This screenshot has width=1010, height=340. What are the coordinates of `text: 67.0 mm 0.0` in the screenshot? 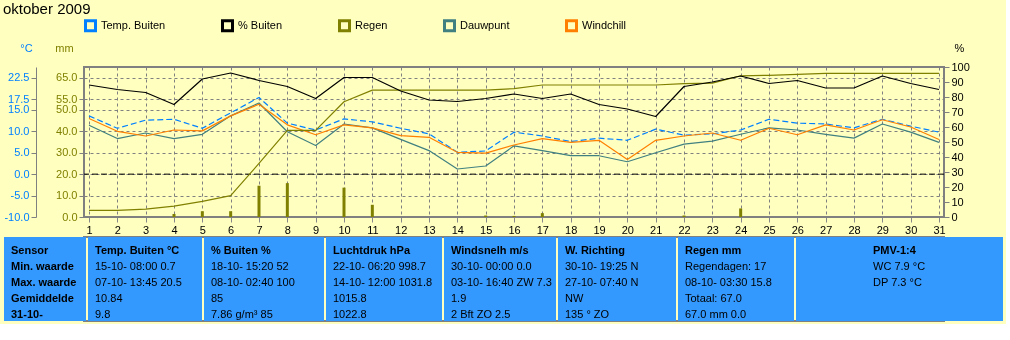 It's located at (716, 314).